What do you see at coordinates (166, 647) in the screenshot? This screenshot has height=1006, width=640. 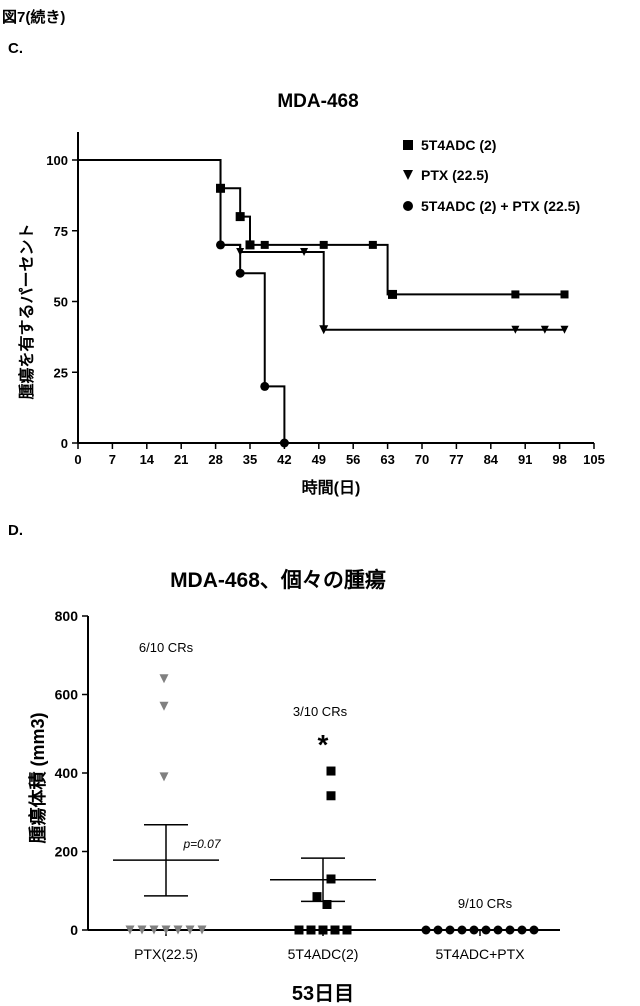 I see `cr-annotation: 6/10 CRs` at bounding box center [166, 647].